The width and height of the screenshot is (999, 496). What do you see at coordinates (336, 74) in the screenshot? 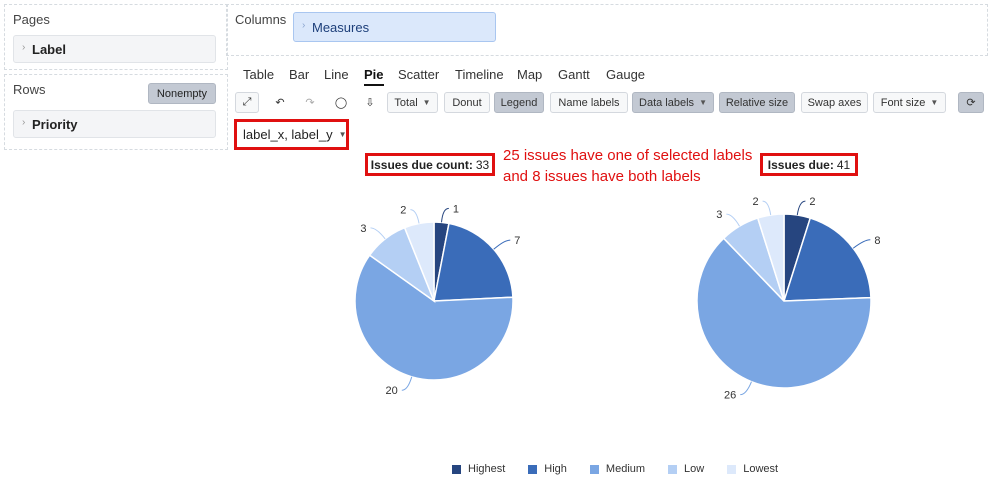
I see `tab-line: Line` at bounding box center [336, 74].